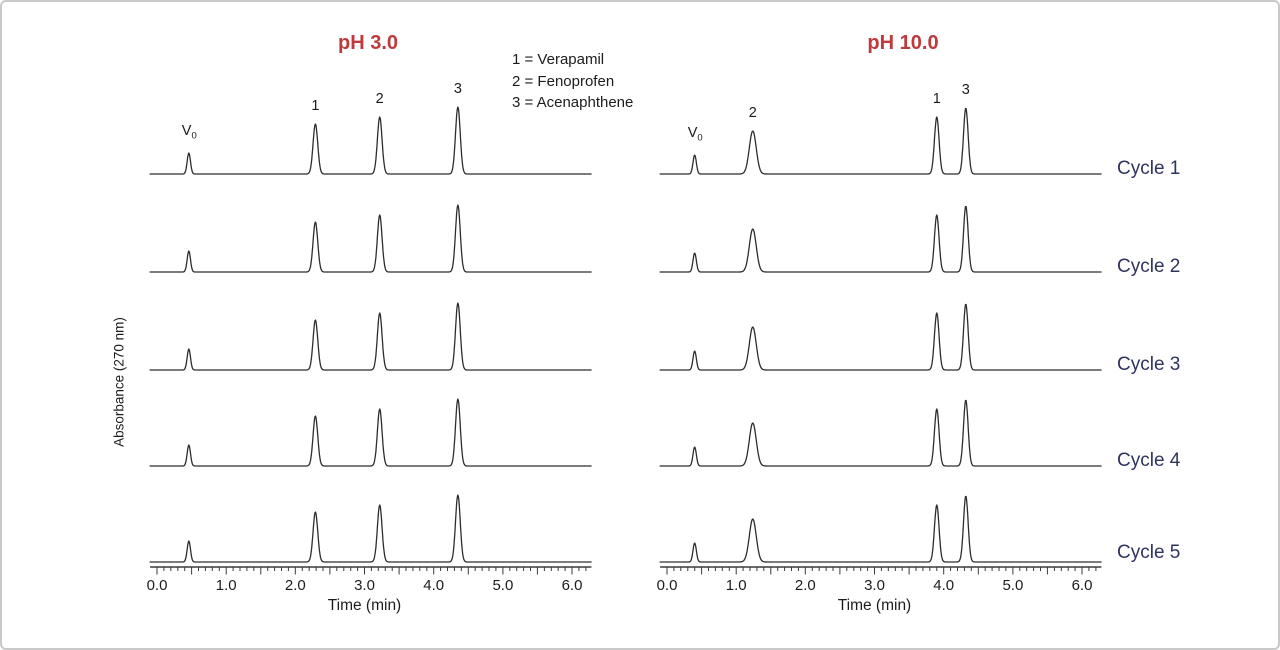  What do you see at coordinates (119, 382) in the screenshot?
I see `y-axis-label: Absorbance (270 nm)` at bounding box center [119, 382].